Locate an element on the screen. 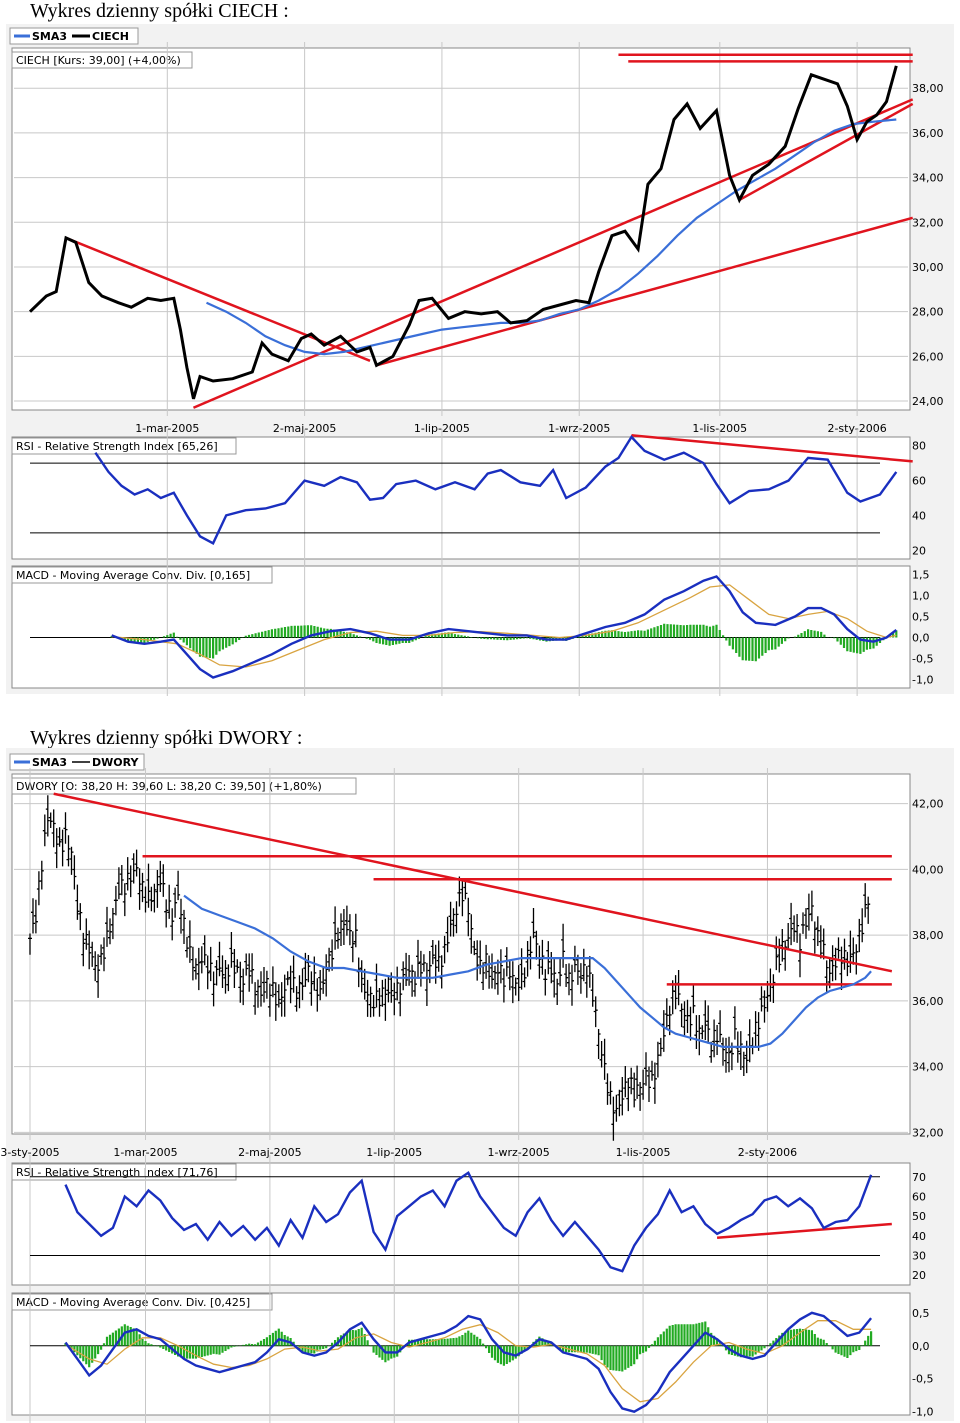  y-tick-label: 40,00 is located at coordinates (928, 869).